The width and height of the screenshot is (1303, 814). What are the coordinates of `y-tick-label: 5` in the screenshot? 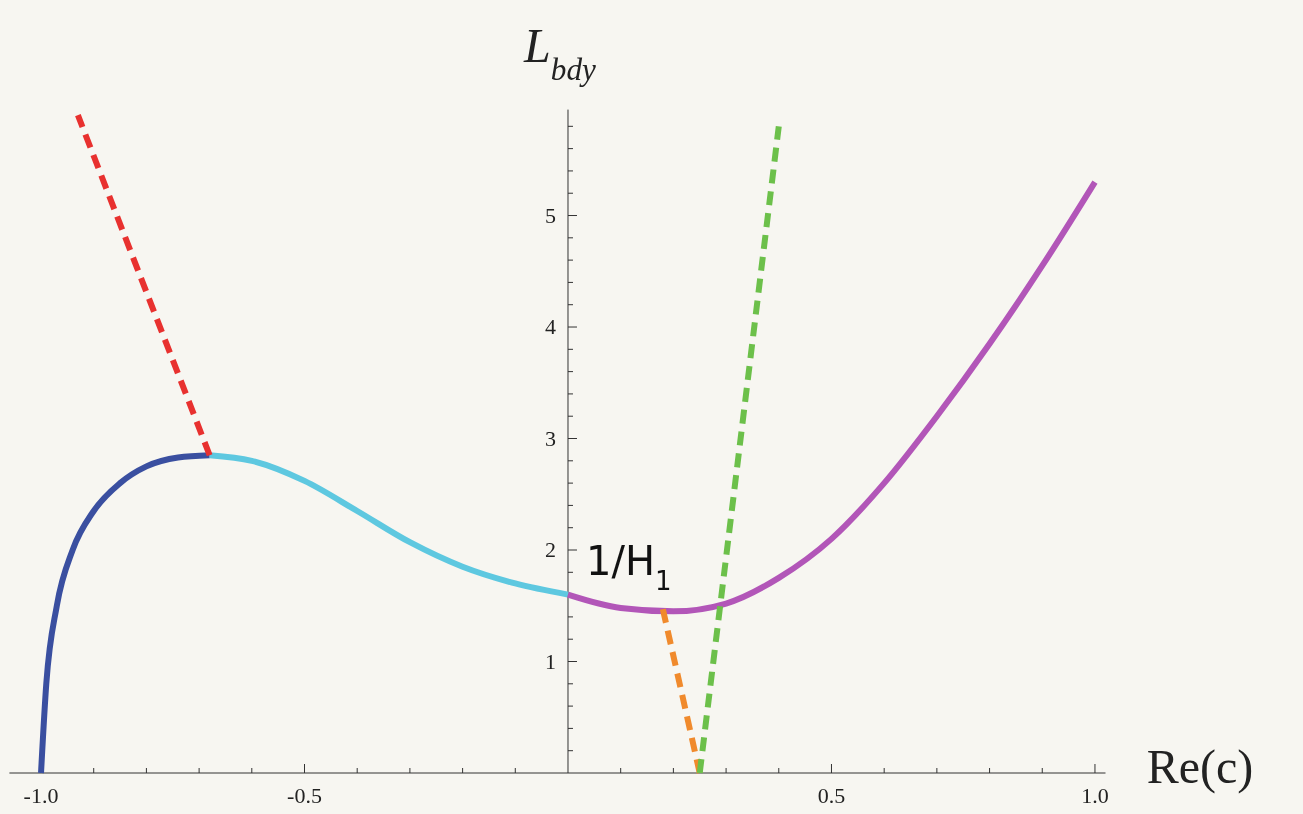 It's located at (550, 215).